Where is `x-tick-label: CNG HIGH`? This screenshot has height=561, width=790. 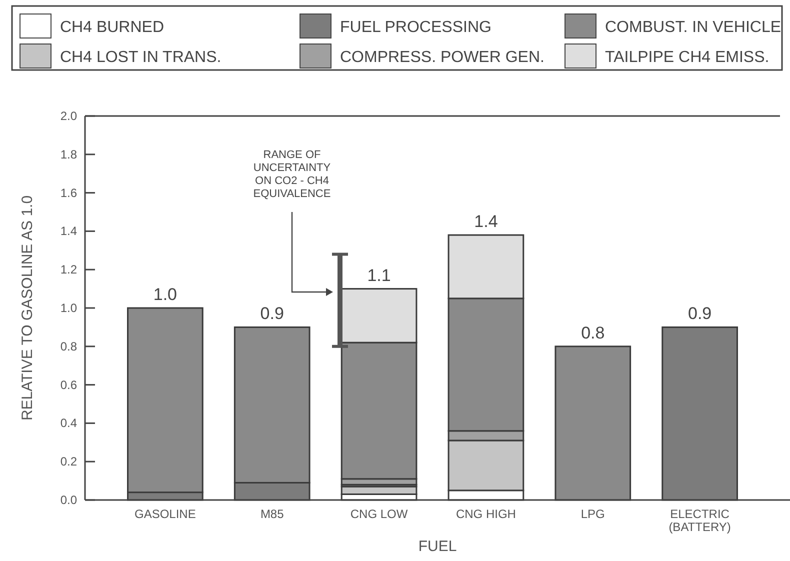 x-tick-label: CNG HIGH is located at coordinates (486, 514).